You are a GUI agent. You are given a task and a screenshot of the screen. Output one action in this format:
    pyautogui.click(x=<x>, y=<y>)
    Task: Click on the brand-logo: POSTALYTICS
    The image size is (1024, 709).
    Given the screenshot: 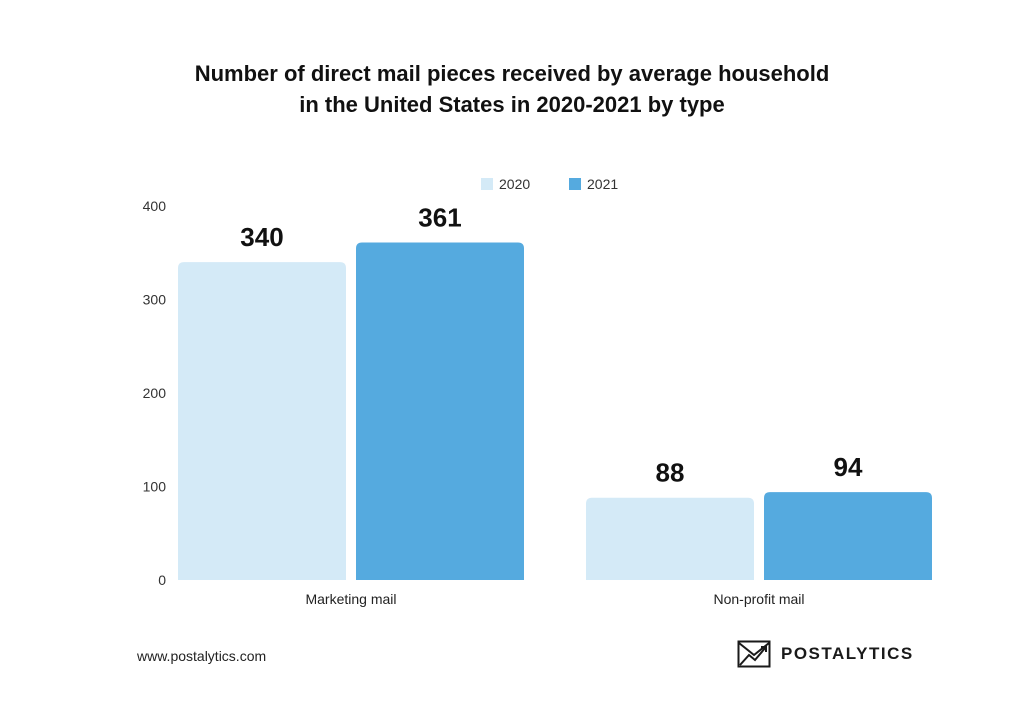 What is the action you would take?
    pyautogui.click(x=825, y=654)
    